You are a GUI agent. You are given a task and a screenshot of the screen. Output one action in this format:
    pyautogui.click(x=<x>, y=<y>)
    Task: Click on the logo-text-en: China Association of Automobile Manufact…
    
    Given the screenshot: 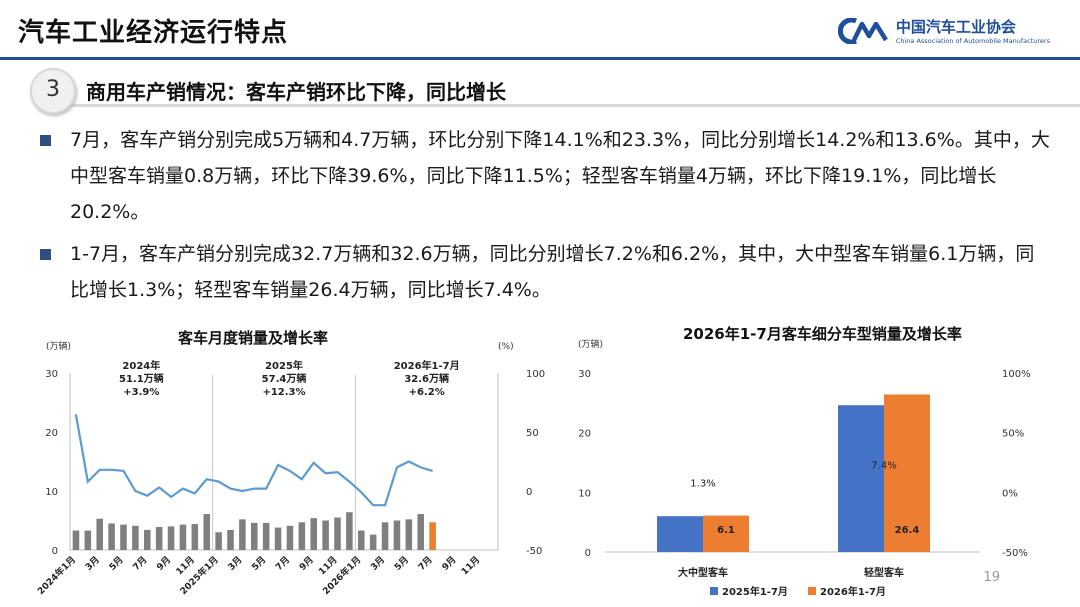 What is the action you would take?
    pyautogui.click(x=972, y=41)
    